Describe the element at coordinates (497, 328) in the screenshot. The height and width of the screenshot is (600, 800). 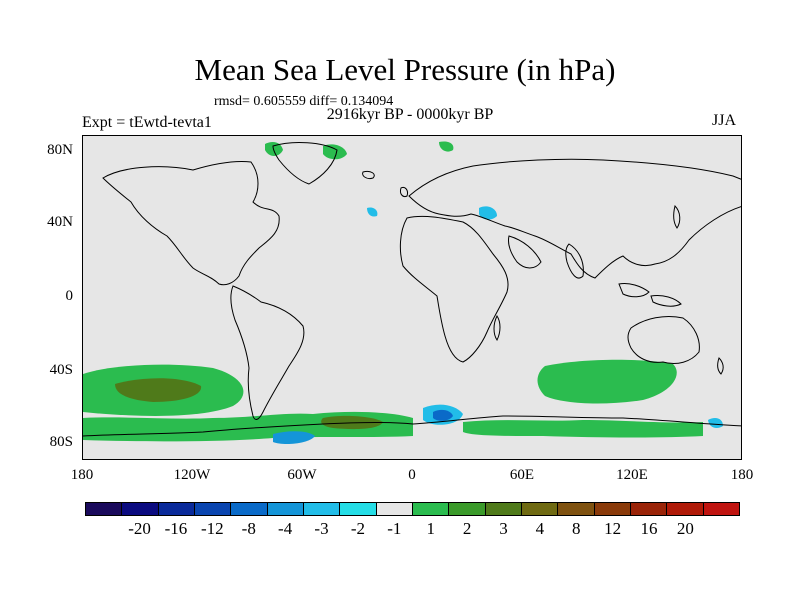
I see `coastline-madagascar` at that location.